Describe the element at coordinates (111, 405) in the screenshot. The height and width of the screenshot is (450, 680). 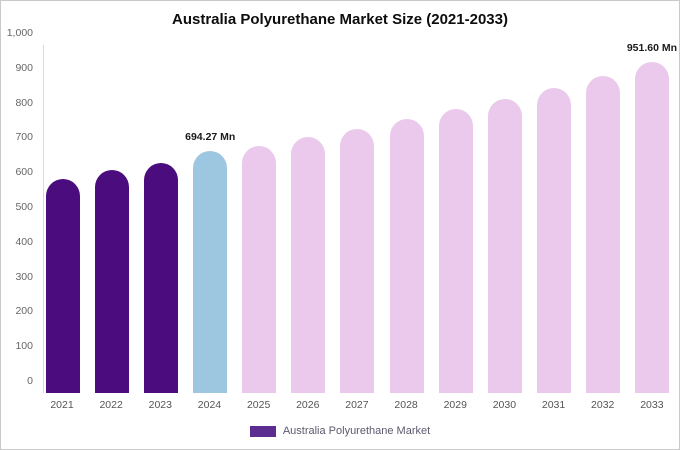
I see `x-tick-label: 2022` at that location.